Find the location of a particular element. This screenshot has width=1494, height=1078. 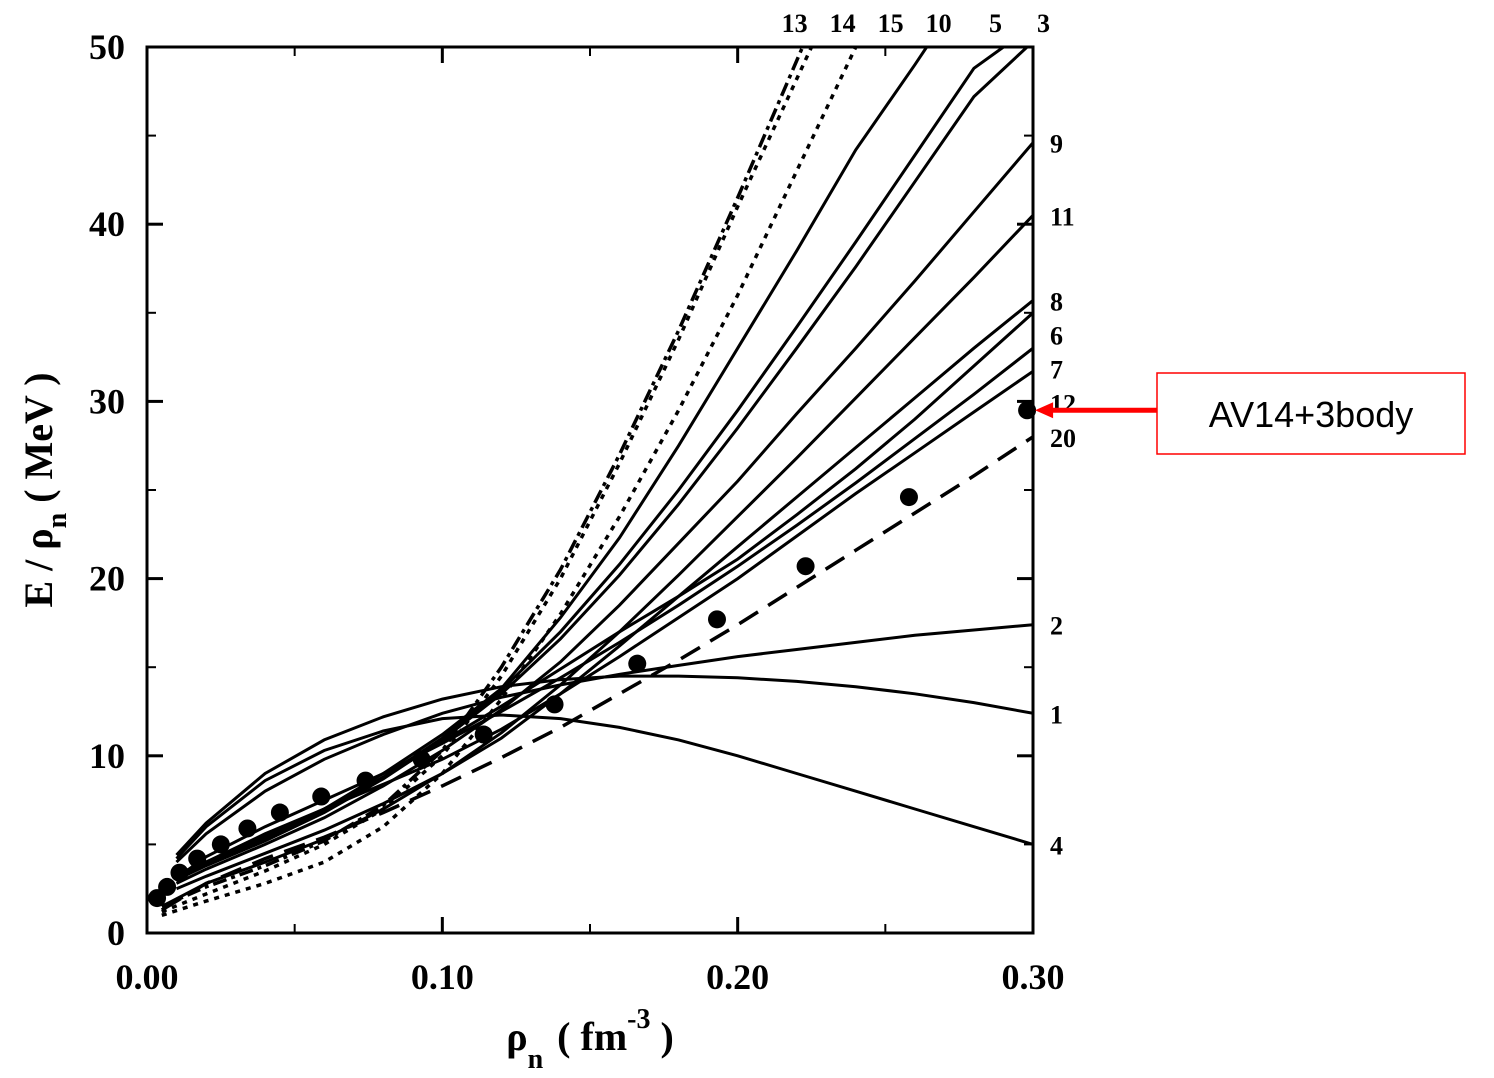

x-title-close: ) is located at coordinates (661, 1036).